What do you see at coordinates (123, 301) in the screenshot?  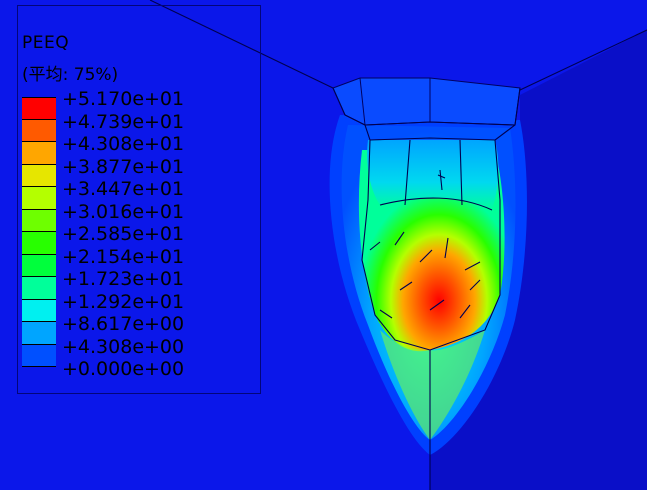 I see `legend-value-label: +1.292e+01` at bounding box center [123, 301].